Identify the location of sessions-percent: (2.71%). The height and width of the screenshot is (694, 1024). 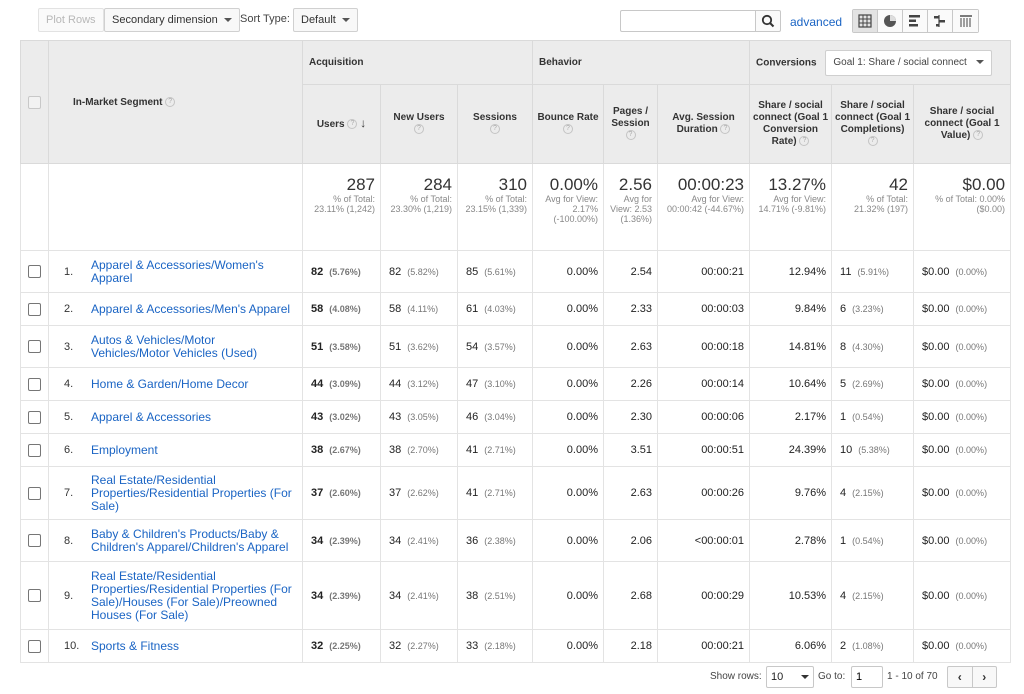
(500, 450).